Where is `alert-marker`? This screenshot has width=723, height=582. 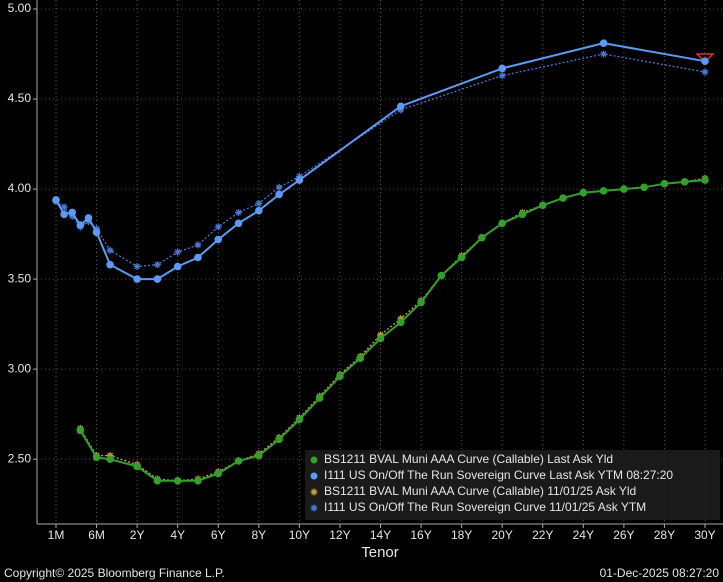 alert-marker is located at coordinates (705, 58).